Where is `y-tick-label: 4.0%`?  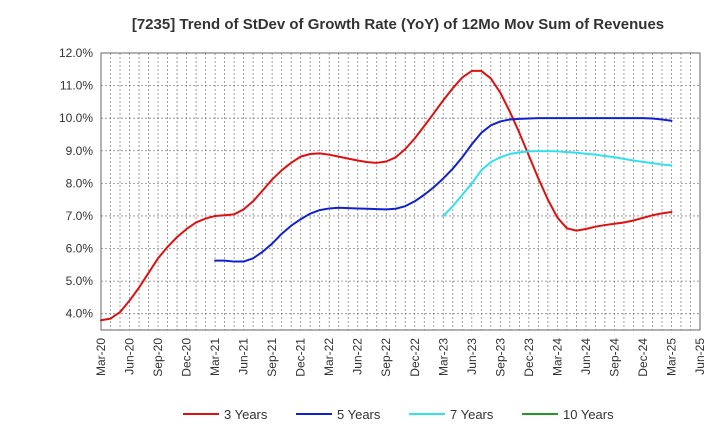 y-tick-label: 4.0% is located at coordinates (80, 314).